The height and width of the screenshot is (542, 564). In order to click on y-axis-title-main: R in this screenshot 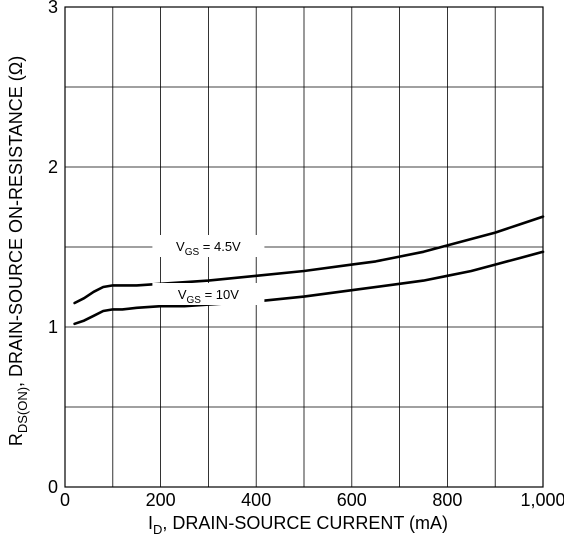, I will do `click(16, 439)`.